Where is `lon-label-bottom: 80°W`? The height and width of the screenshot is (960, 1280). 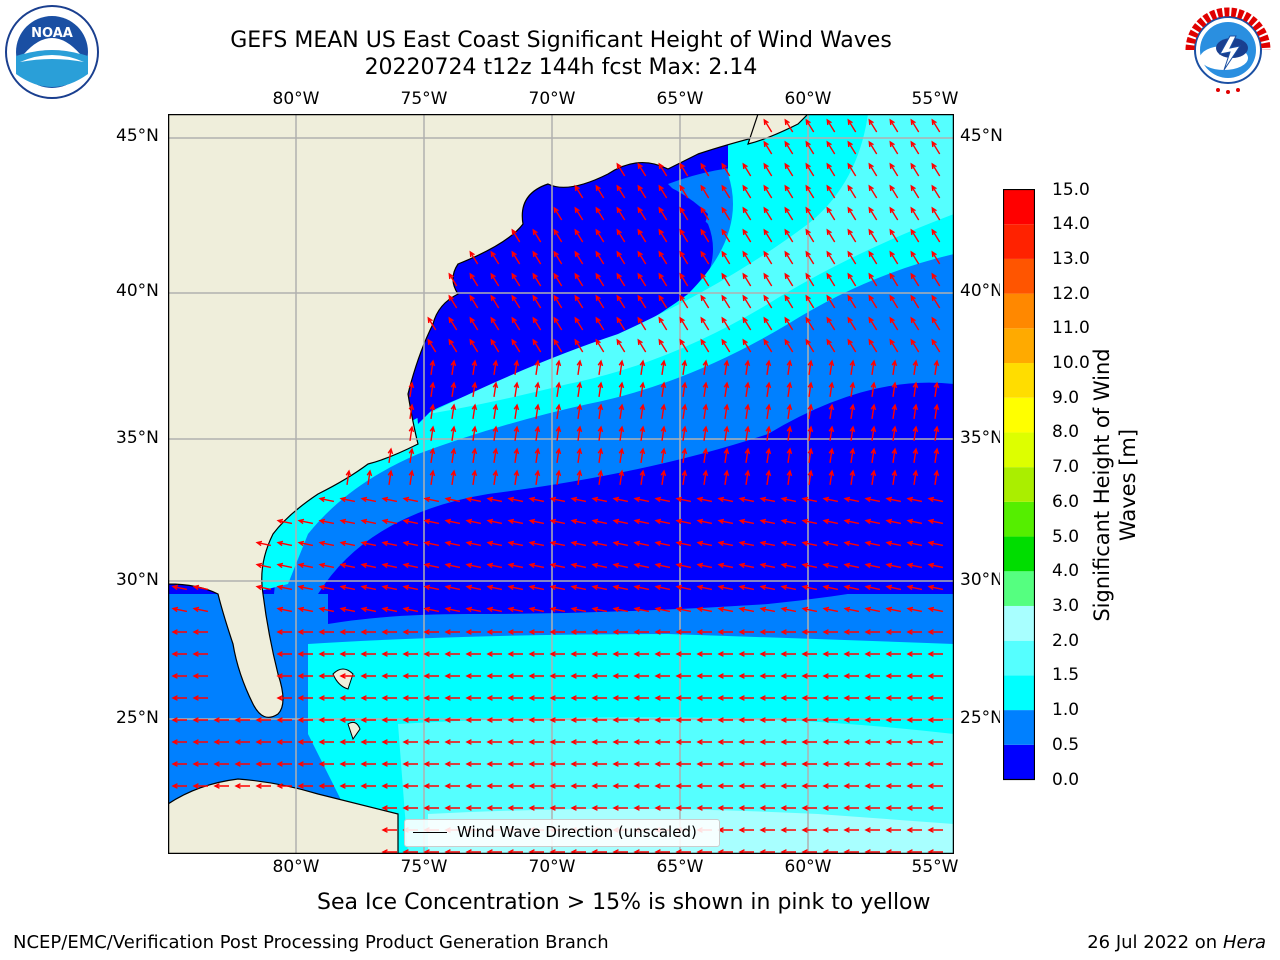 lon-label-bottom: 80°W is located at coordinates (296, 867).